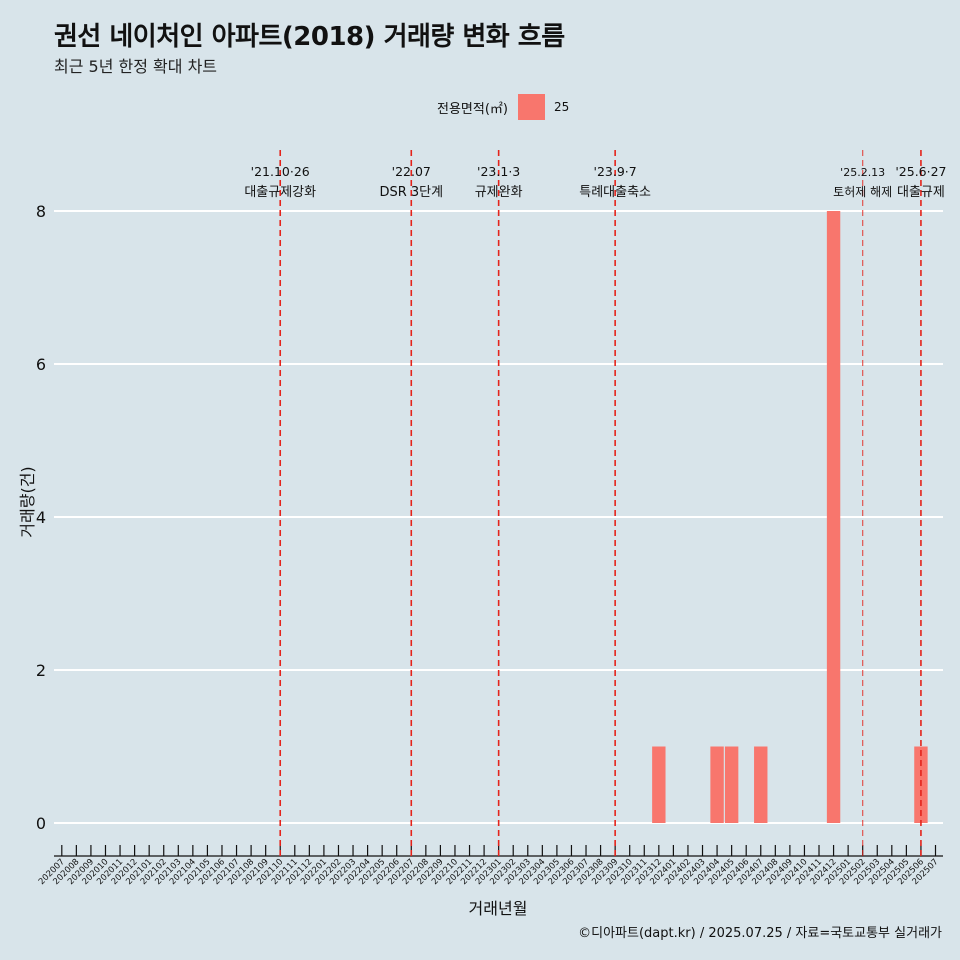  I want to click on x-axis-title: 거래년월, so click(498, 908).